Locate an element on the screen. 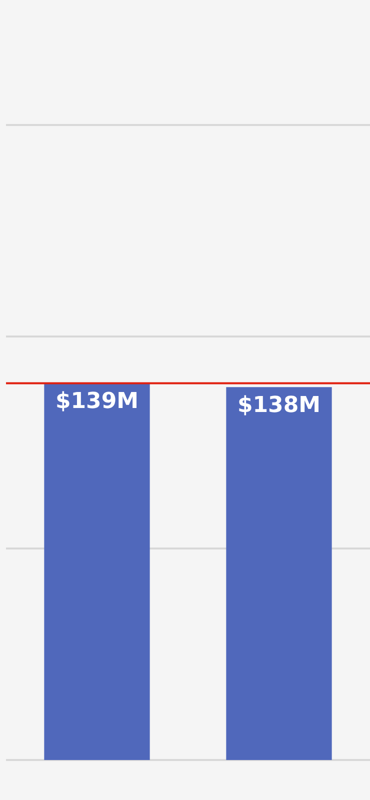 The image size is (370, 800). data-label: $139M is located at coordinates (97, 401).